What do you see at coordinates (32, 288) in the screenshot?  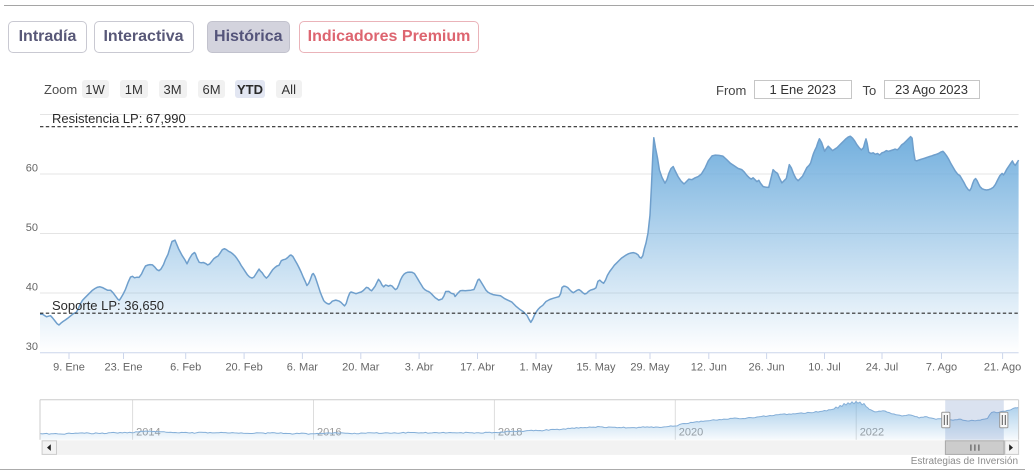 I see `svg-text: 40` at bounding box center [32, 288].